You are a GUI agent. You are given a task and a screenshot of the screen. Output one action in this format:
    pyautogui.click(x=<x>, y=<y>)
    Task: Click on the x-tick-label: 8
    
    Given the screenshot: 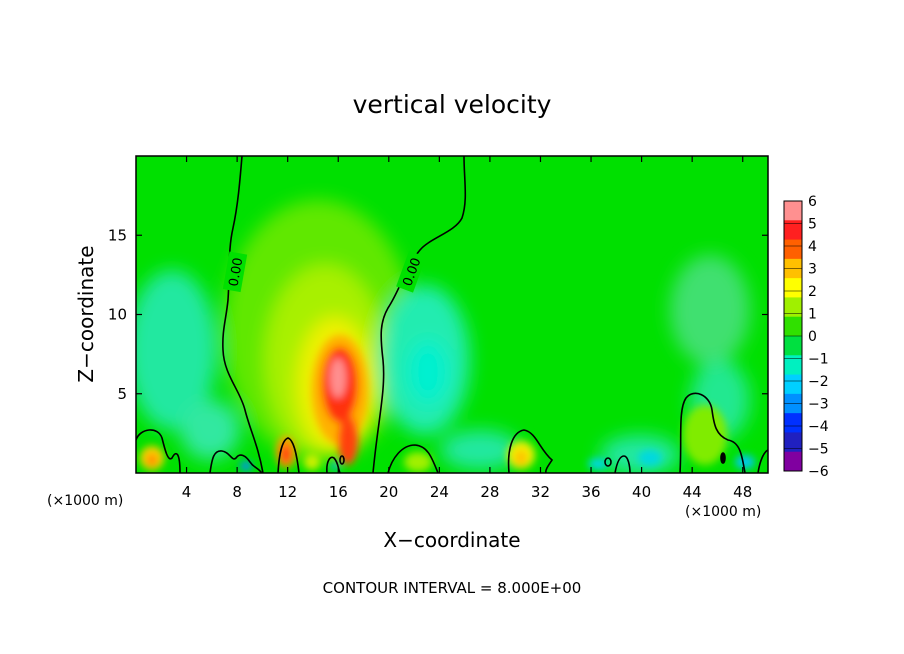 What is the action you would take?
    pyautogui.click(x=237, y=492)
    